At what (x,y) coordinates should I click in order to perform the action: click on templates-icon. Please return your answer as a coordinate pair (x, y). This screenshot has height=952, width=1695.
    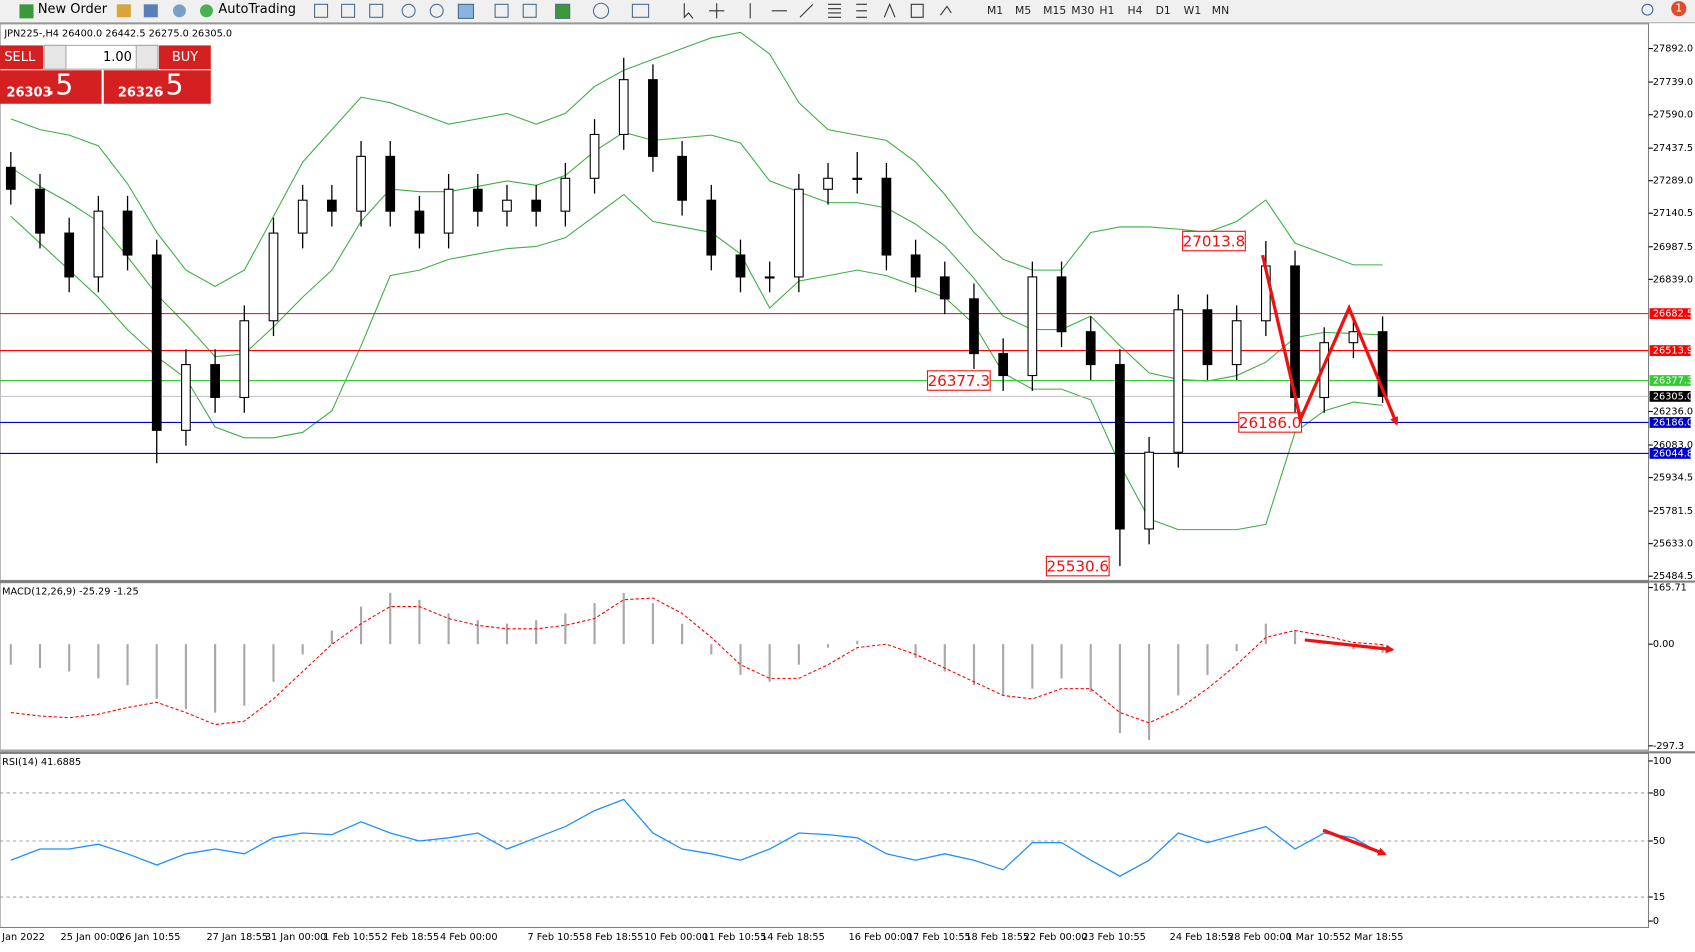
    Looking at the image, I should click on (640, 10).